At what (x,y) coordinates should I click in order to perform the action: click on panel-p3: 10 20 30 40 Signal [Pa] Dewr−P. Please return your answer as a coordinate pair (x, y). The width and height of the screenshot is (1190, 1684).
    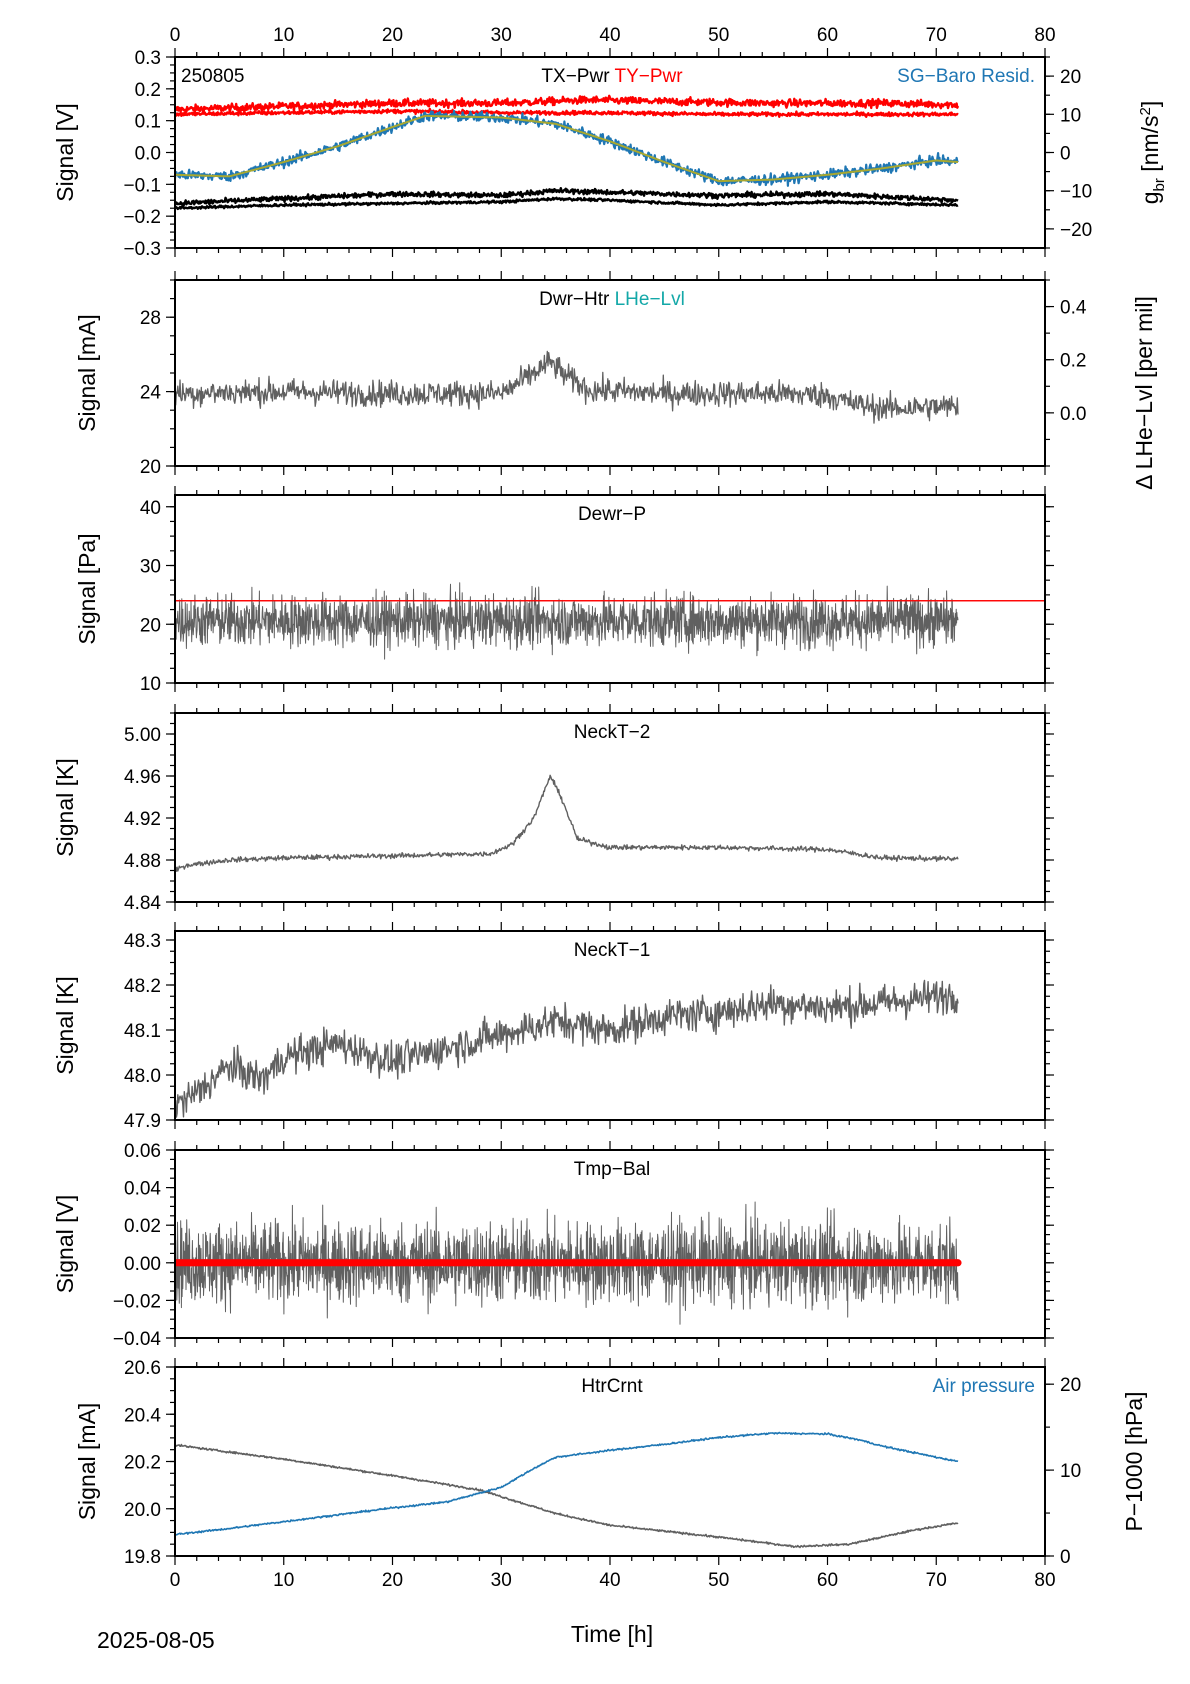
    Looking at the image, I should click on (564, 594).